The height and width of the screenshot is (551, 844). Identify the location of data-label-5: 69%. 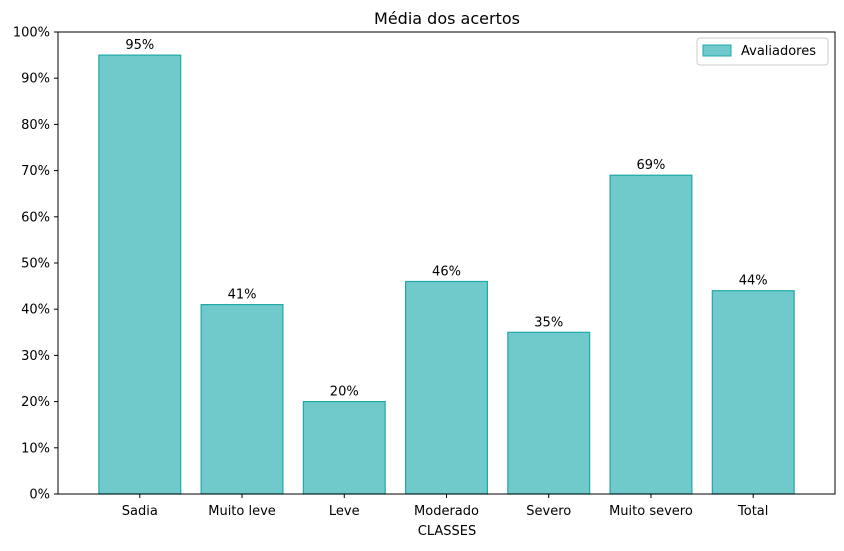
(651, 165).